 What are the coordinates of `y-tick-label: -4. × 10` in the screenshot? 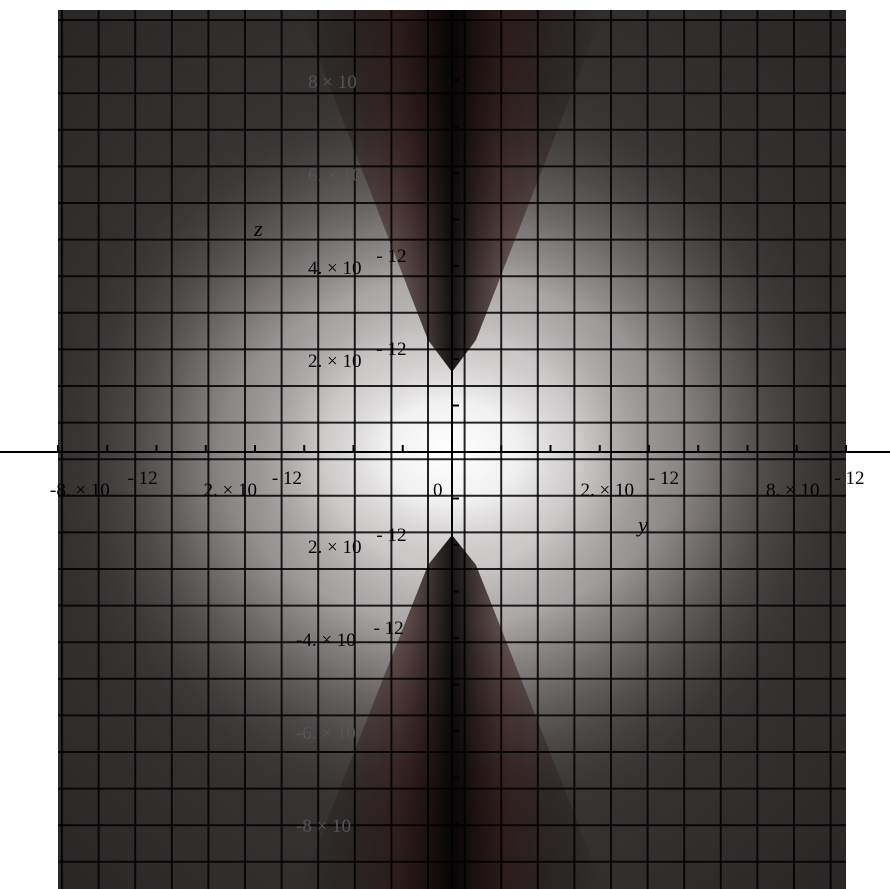 It's located at (326, 640).